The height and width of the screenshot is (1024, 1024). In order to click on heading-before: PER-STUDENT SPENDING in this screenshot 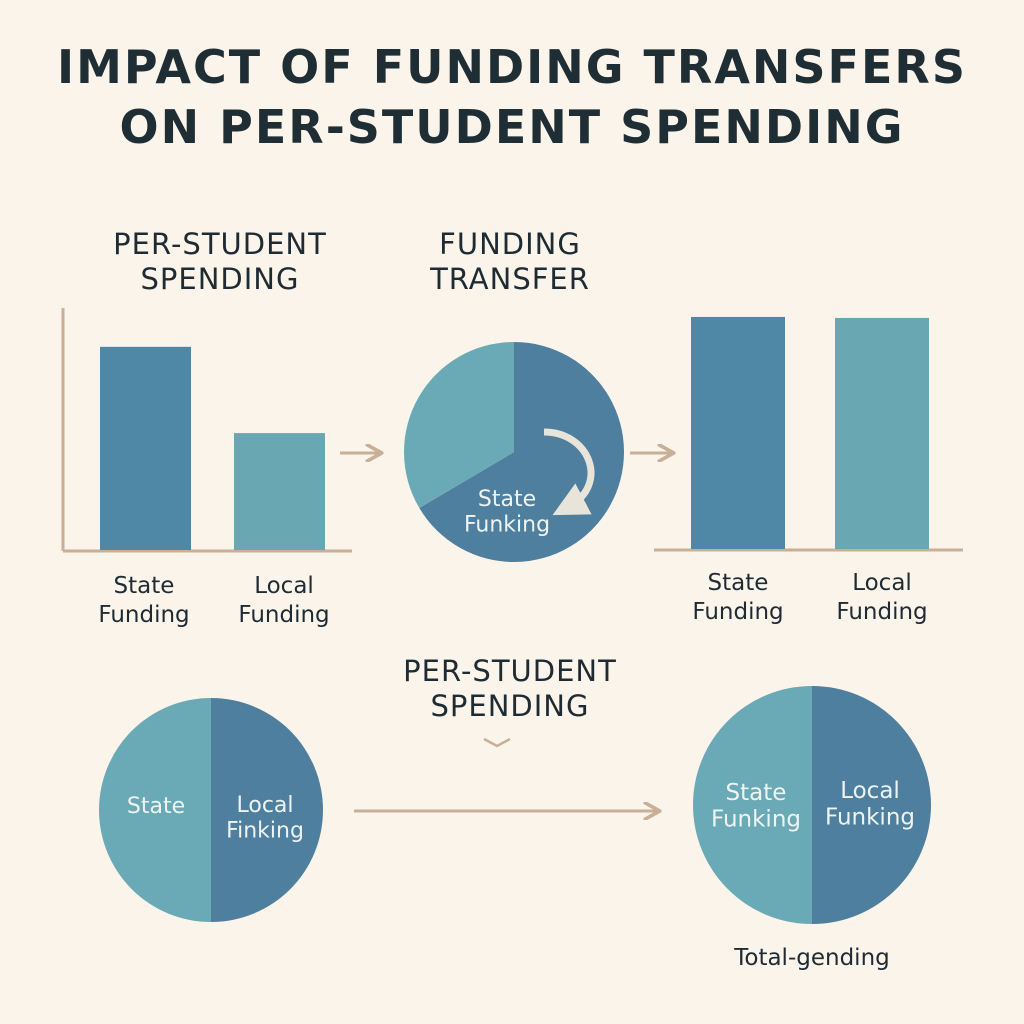, I will do `click(220, 262)`.